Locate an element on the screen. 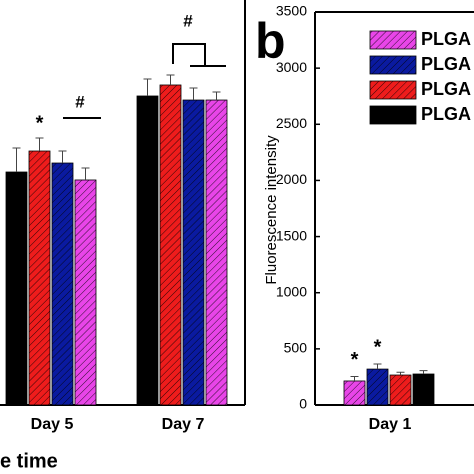  x-tick-label: Day 7 is located at coordinates (183, 424).